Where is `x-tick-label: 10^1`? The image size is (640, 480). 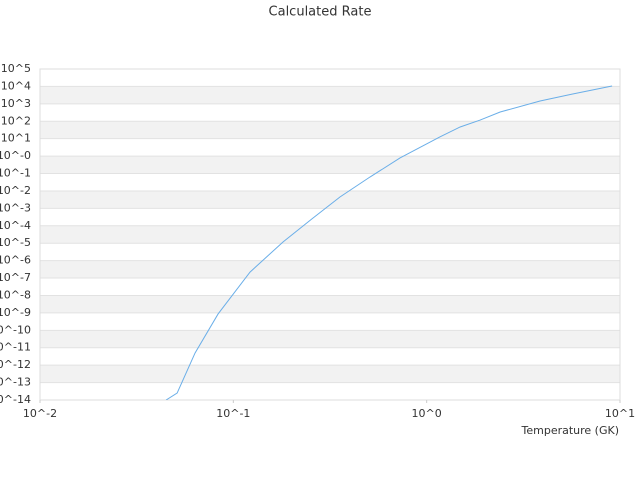
x-tick-label: 10^1 is located at coordinates (620, 413).